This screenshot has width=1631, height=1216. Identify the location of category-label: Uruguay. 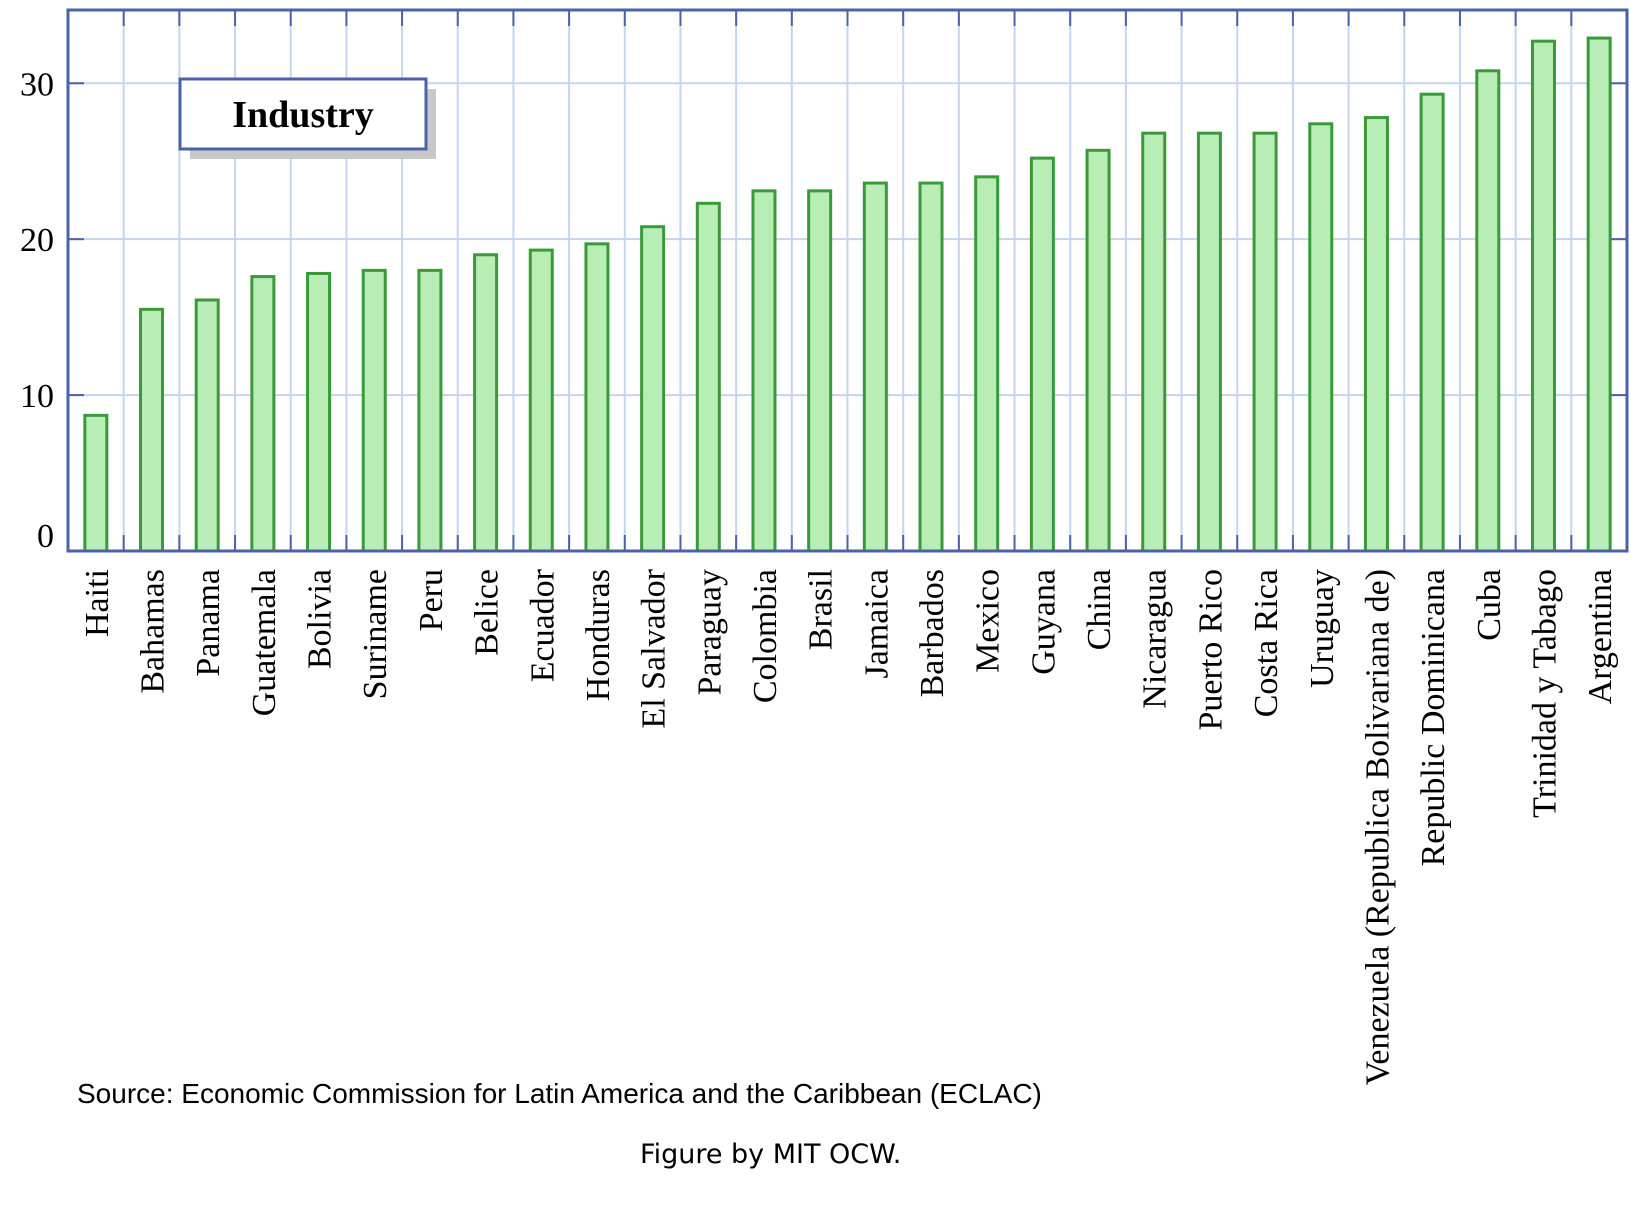
(1322, 628).